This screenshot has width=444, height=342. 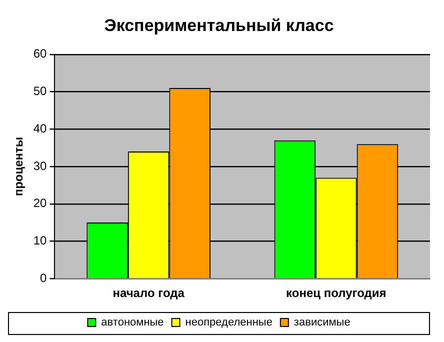 What do you see at coordinates (40, 53) in the screenshot?
I see `y-tick-label: 60` at bounding box center [40, 53].